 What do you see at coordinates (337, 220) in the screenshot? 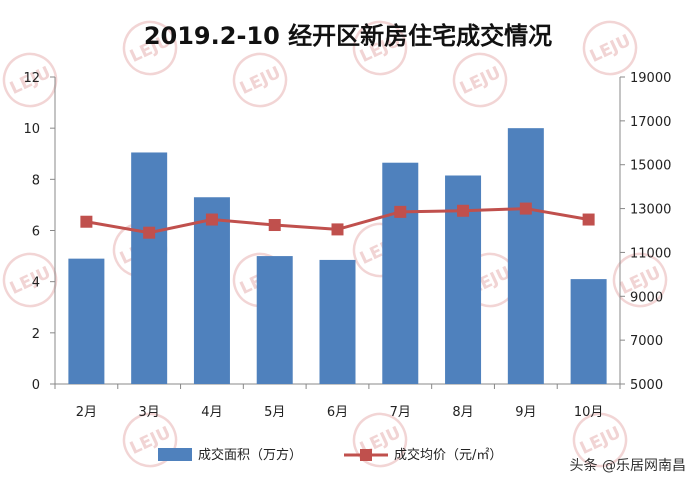
I see `line-series` at bounding box center [337, 220].